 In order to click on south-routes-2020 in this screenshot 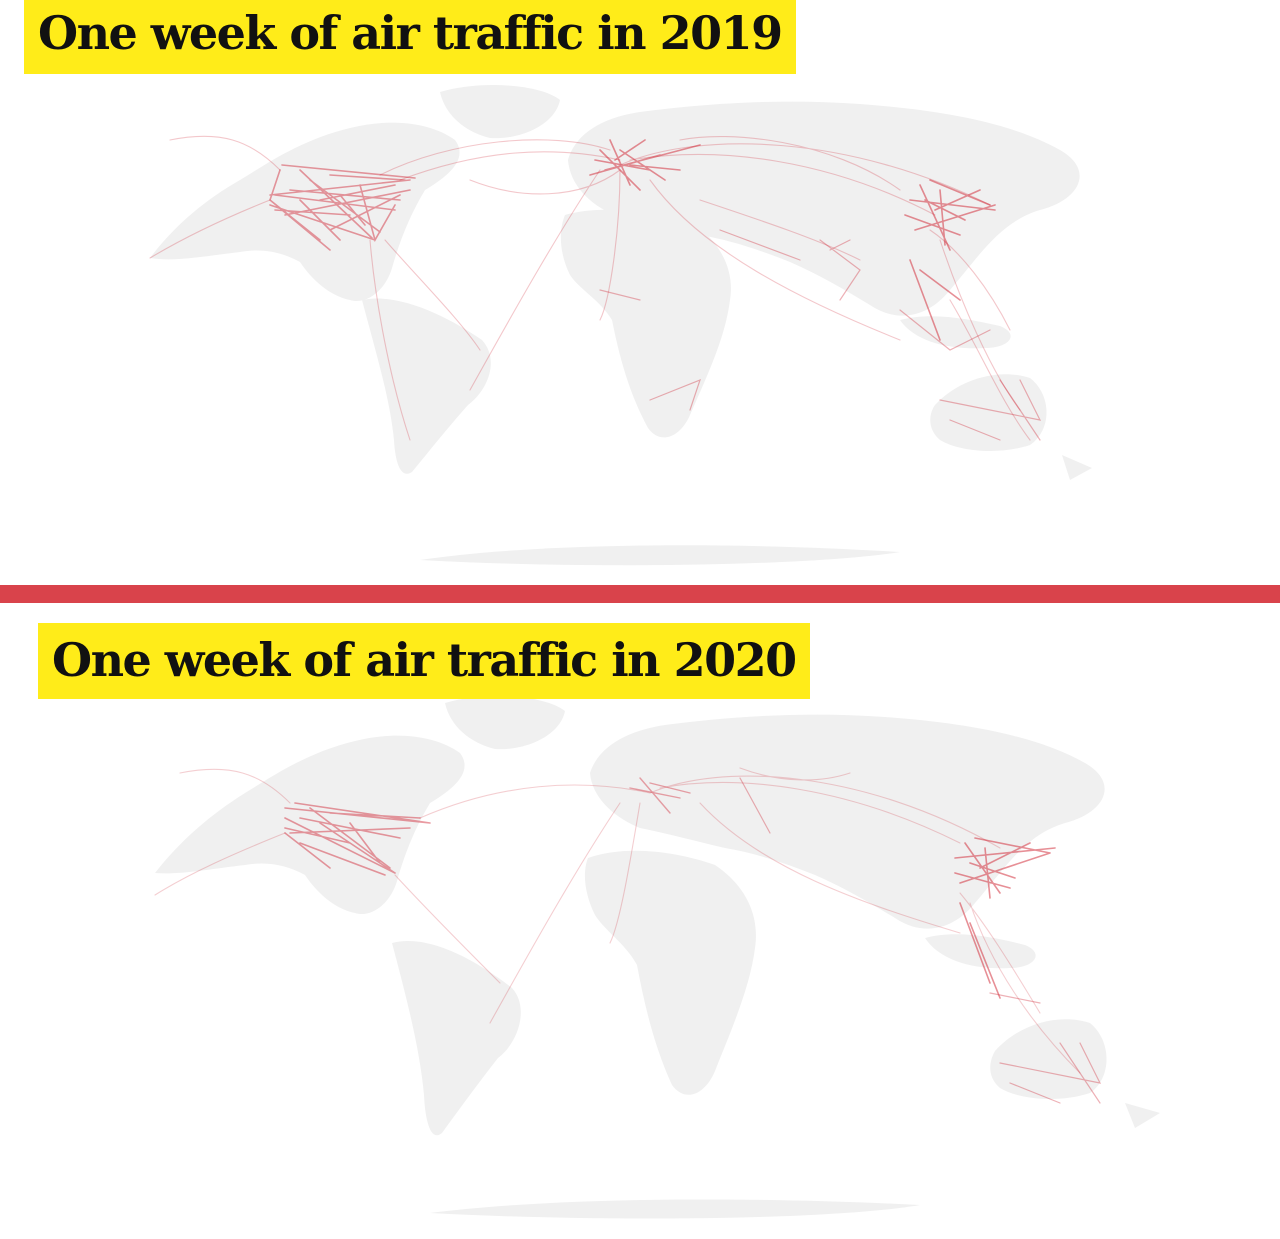, I will do `click(920, 940)`.